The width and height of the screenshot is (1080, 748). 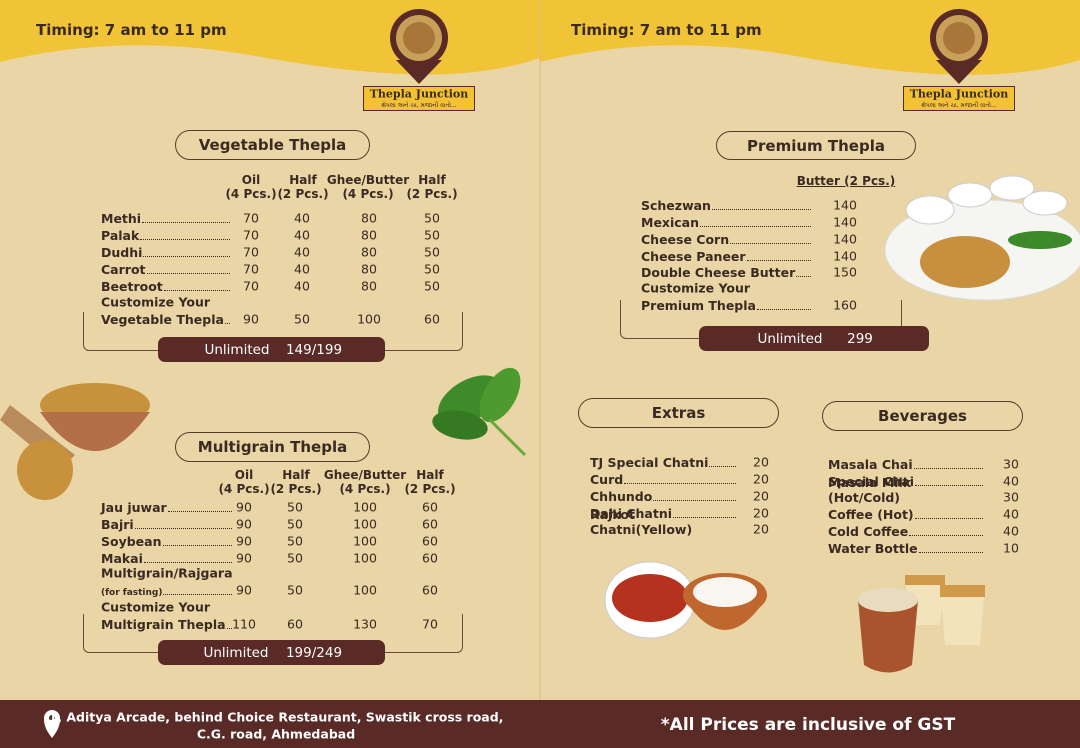 I want to click on item-name: Makai, so click(x=167, y=558).